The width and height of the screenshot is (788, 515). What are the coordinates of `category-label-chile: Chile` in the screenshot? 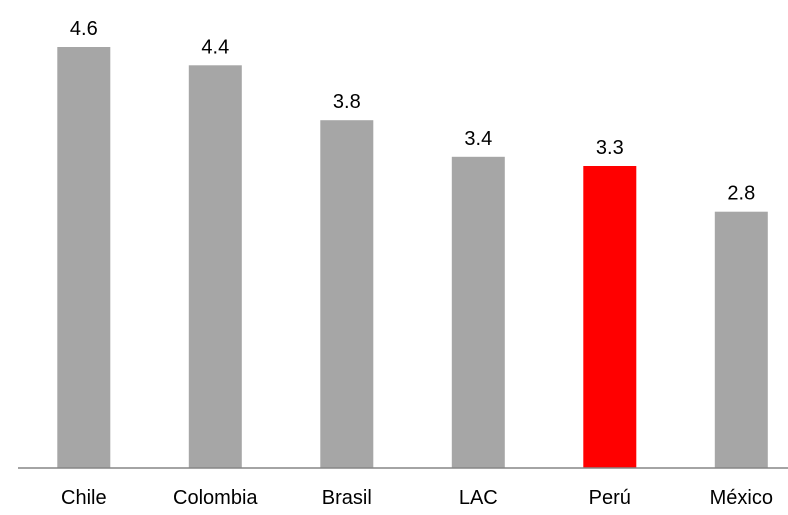 It's located at (84, 498).